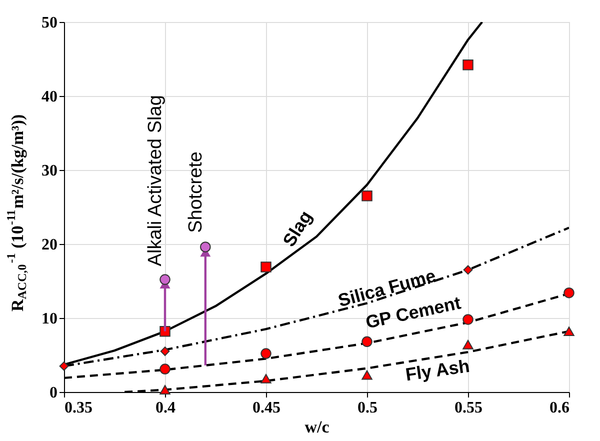  What do you see at coordinates (16, 213) in the screenshot?
I see `y-axis-title: RACC,0-1 (10-11m²/s/(kg/m³))` at bounding box center [16, 213].